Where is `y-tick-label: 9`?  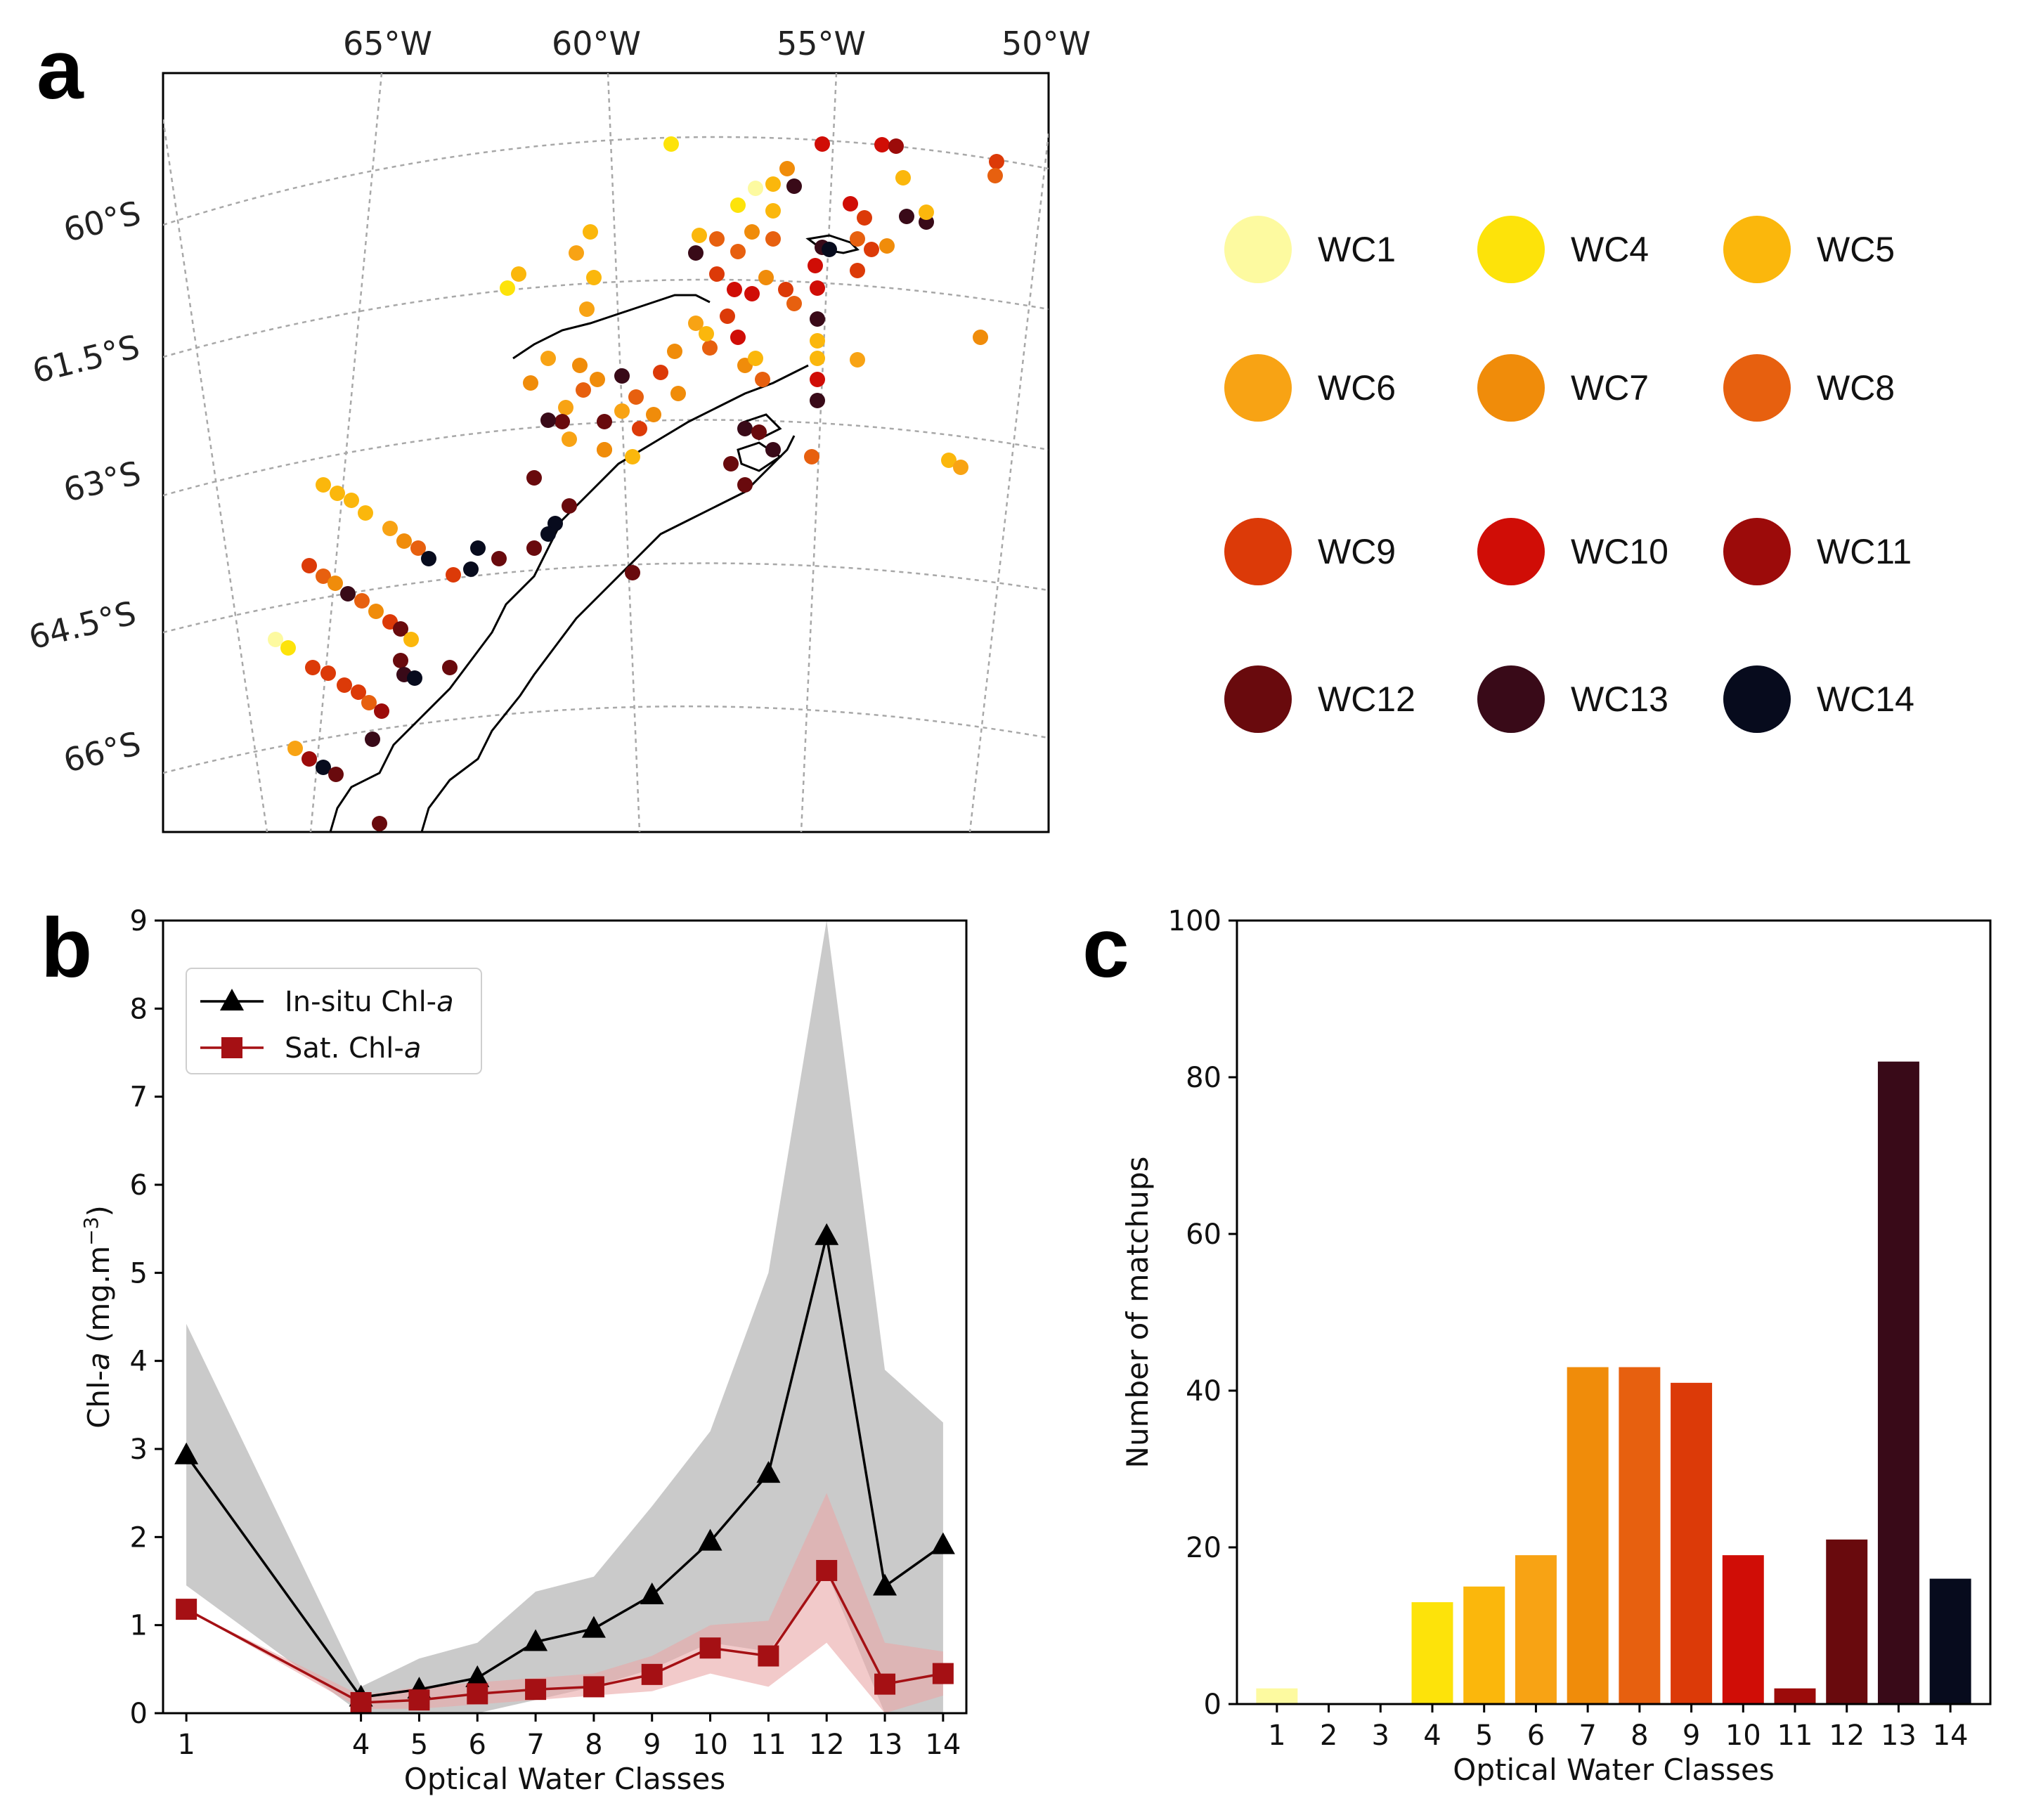 y-tick-label: 9 is located at coordinates (139, 921).